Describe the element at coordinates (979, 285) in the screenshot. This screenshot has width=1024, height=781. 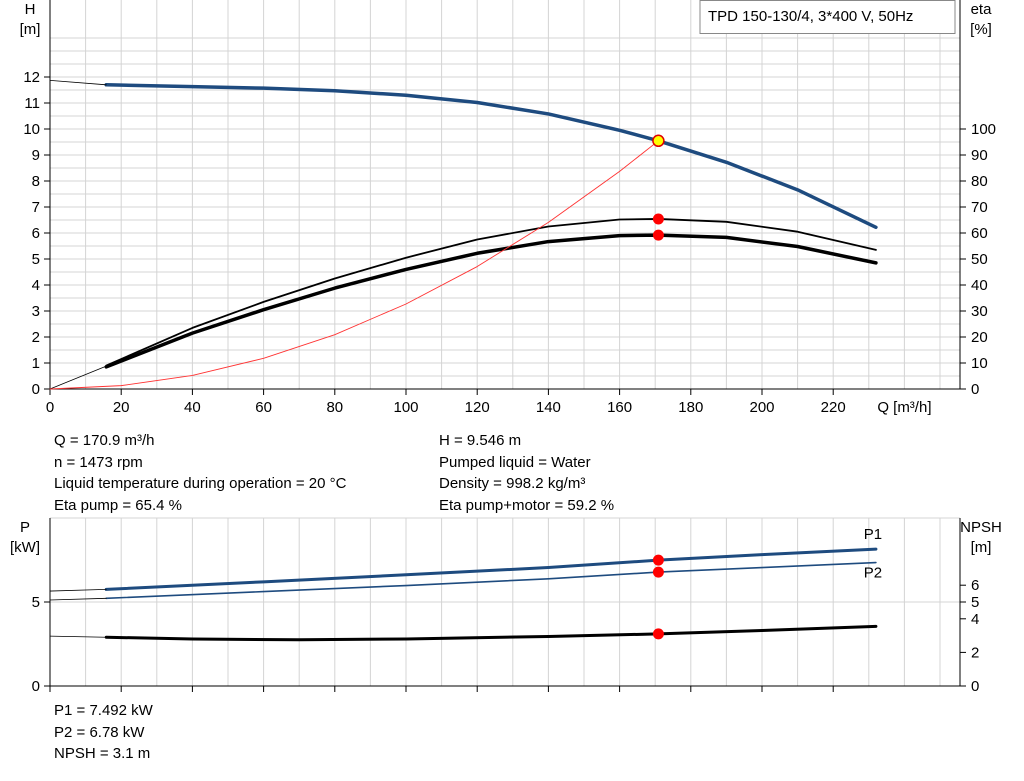
I see `y2-tick-label: 40` at that location.